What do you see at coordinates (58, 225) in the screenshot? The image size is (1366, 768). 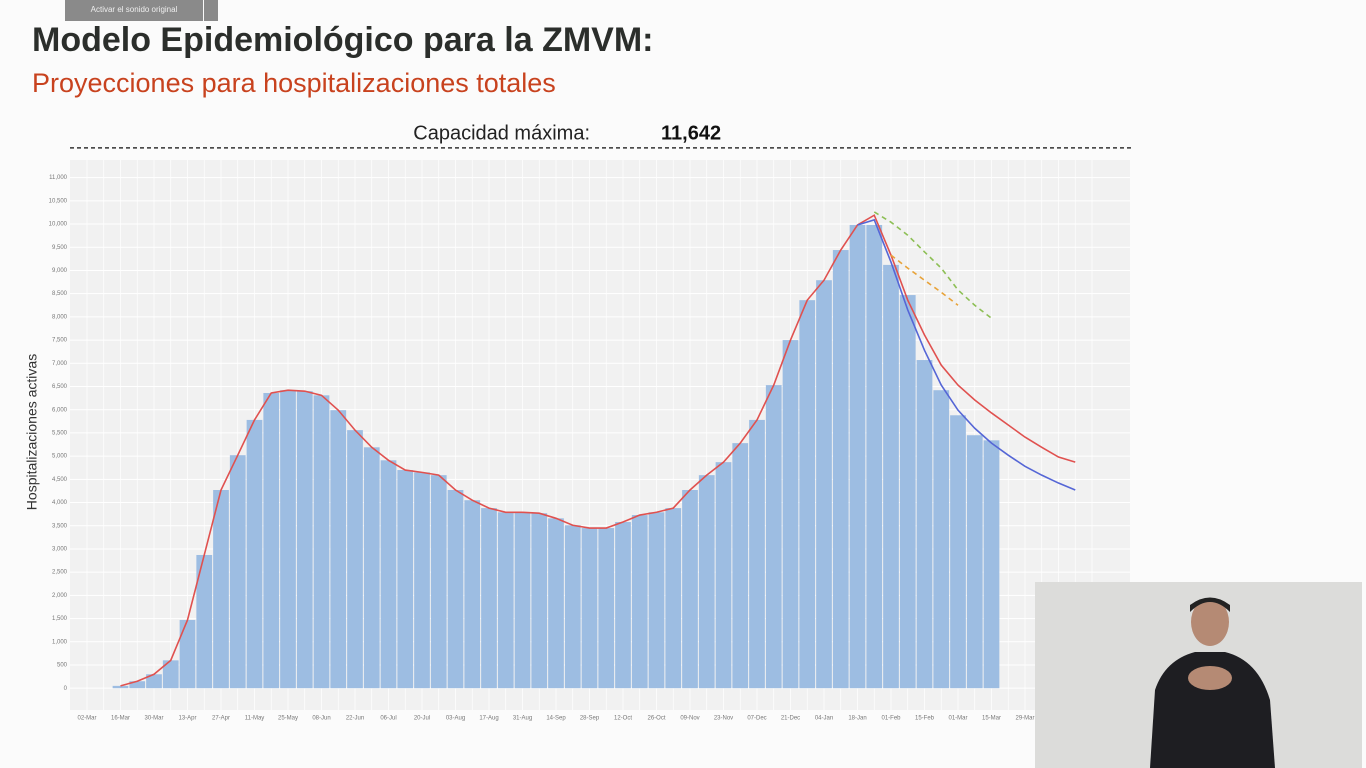 I see `y-tick-label: 10,000` at bounding box center [58, 225].